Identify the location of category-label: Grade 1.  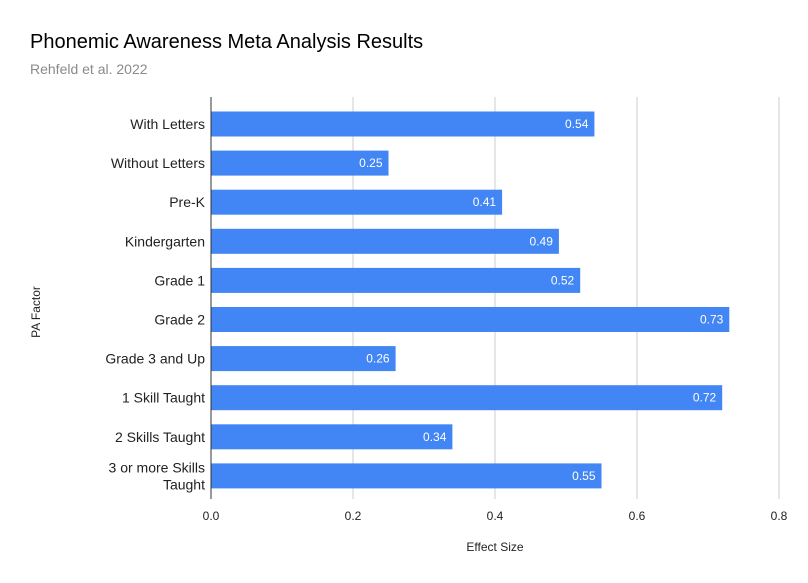
(179, 280).